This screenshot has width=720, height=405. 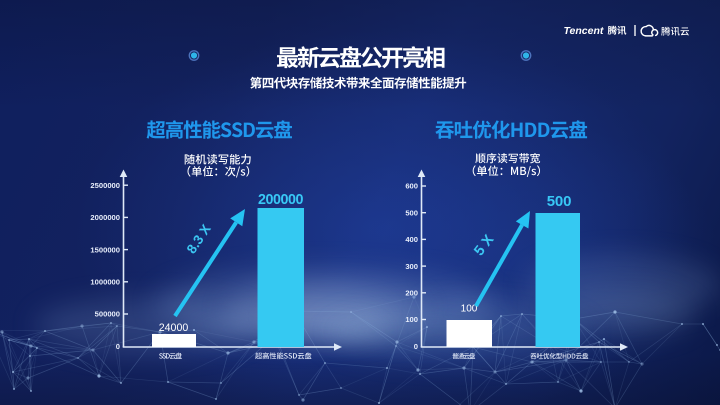 What do you see at coordinates (105, 282) in the screenshot?
I see `svg-text: 1000000` at bounding box center [105, 282].